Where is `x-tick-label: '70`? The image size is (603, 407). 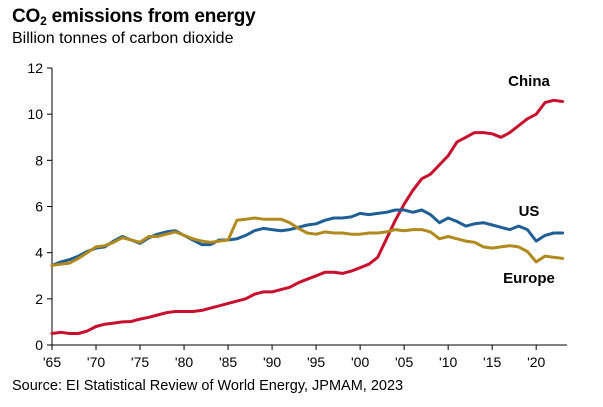
x-tick-label: '70 is located at coordinates (96, 362).